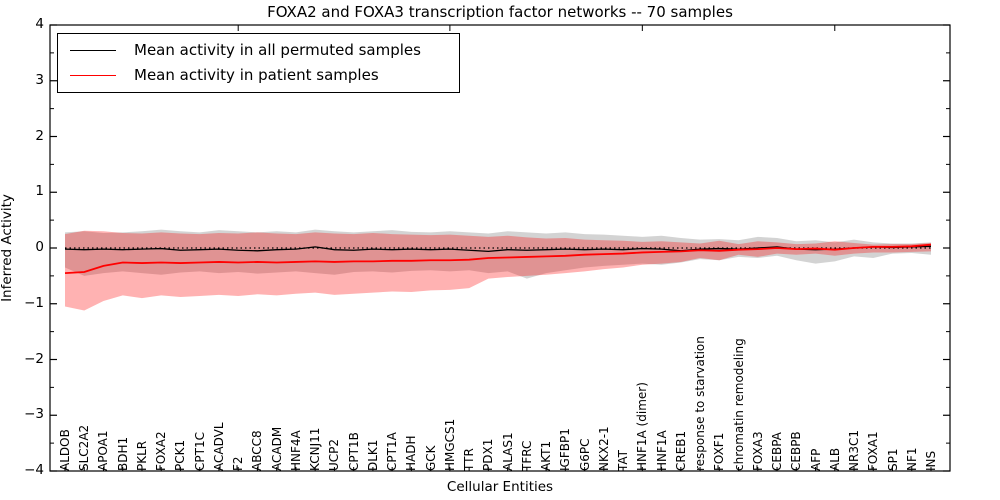 This screenshot has height=500, width=1000. Describe the element at coordinates (34, 358) in the screenshot. I see `y-tick-label: −2` at that location.